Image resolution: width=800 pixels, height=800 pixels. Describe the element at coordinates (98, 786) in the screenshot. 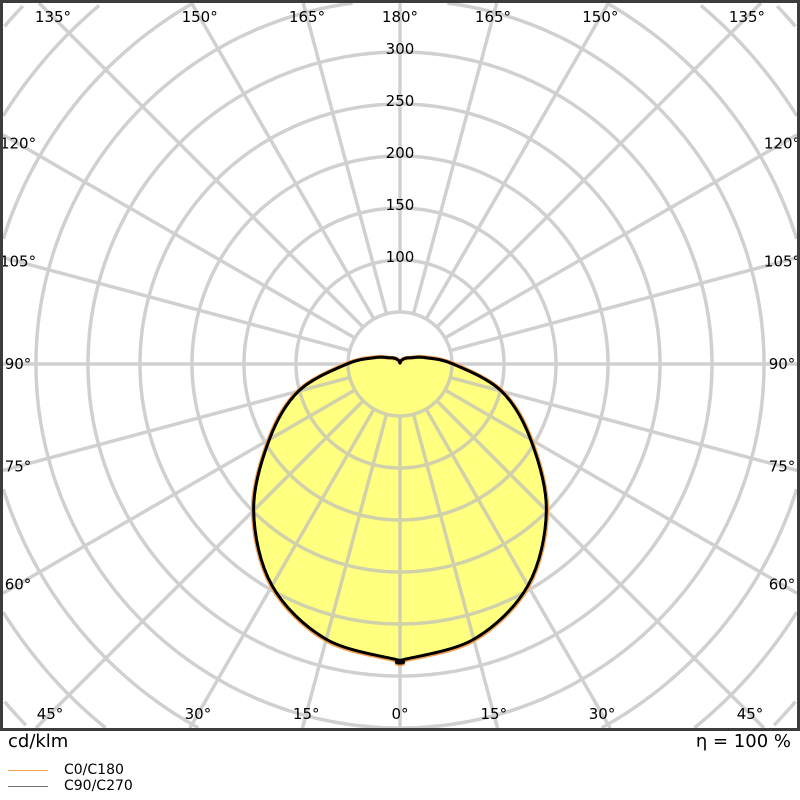

I see `legend-label: C90/C270` at that location.